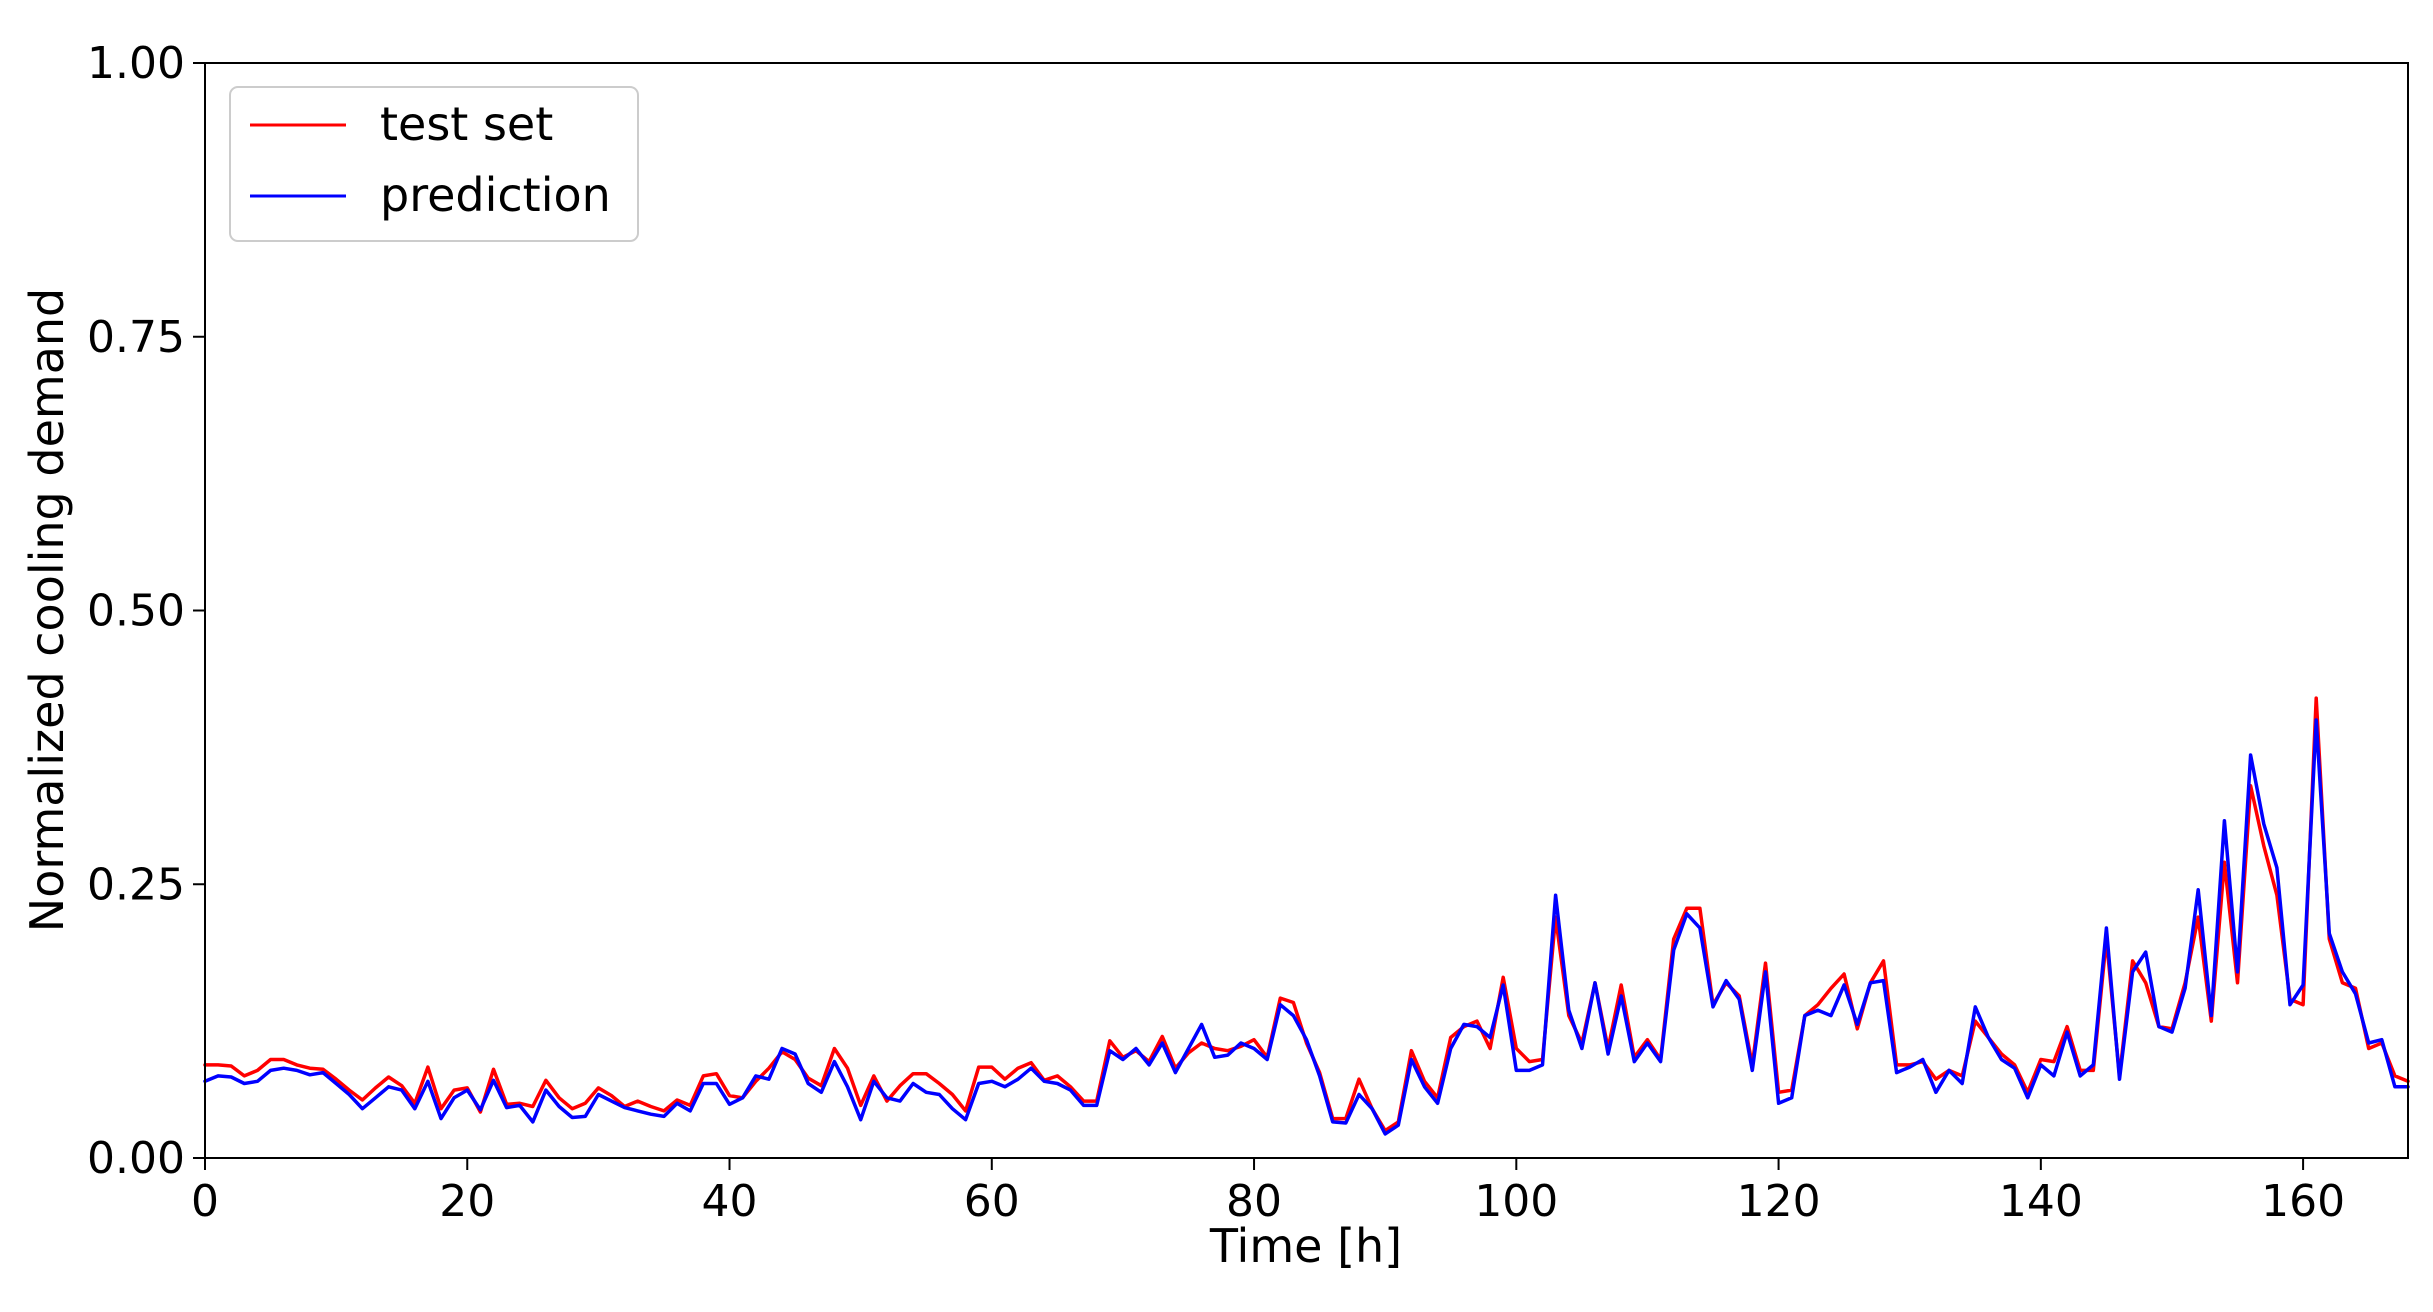 This screenshot has height=1312, width=2433. What do you see at coordinates (467, 1201) in the screenshot?
I see `x-tick-label: 20` at bounding box center [467, 1201].